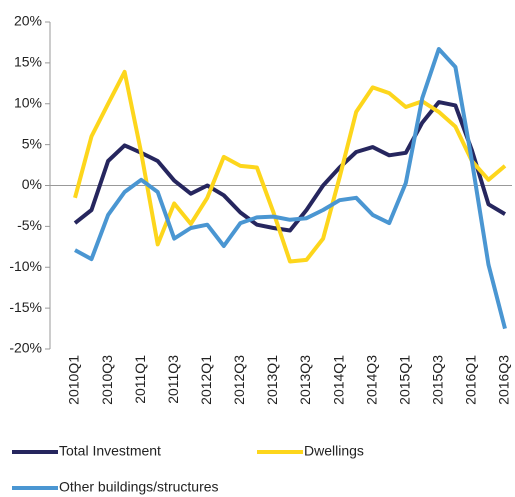 The height and width of the screenshot is (497, 515). What do you see at coordinates (504, 380) in the screenshot?
I see `x-tick-label: 2016Q3` at bounding box center [504, 380].